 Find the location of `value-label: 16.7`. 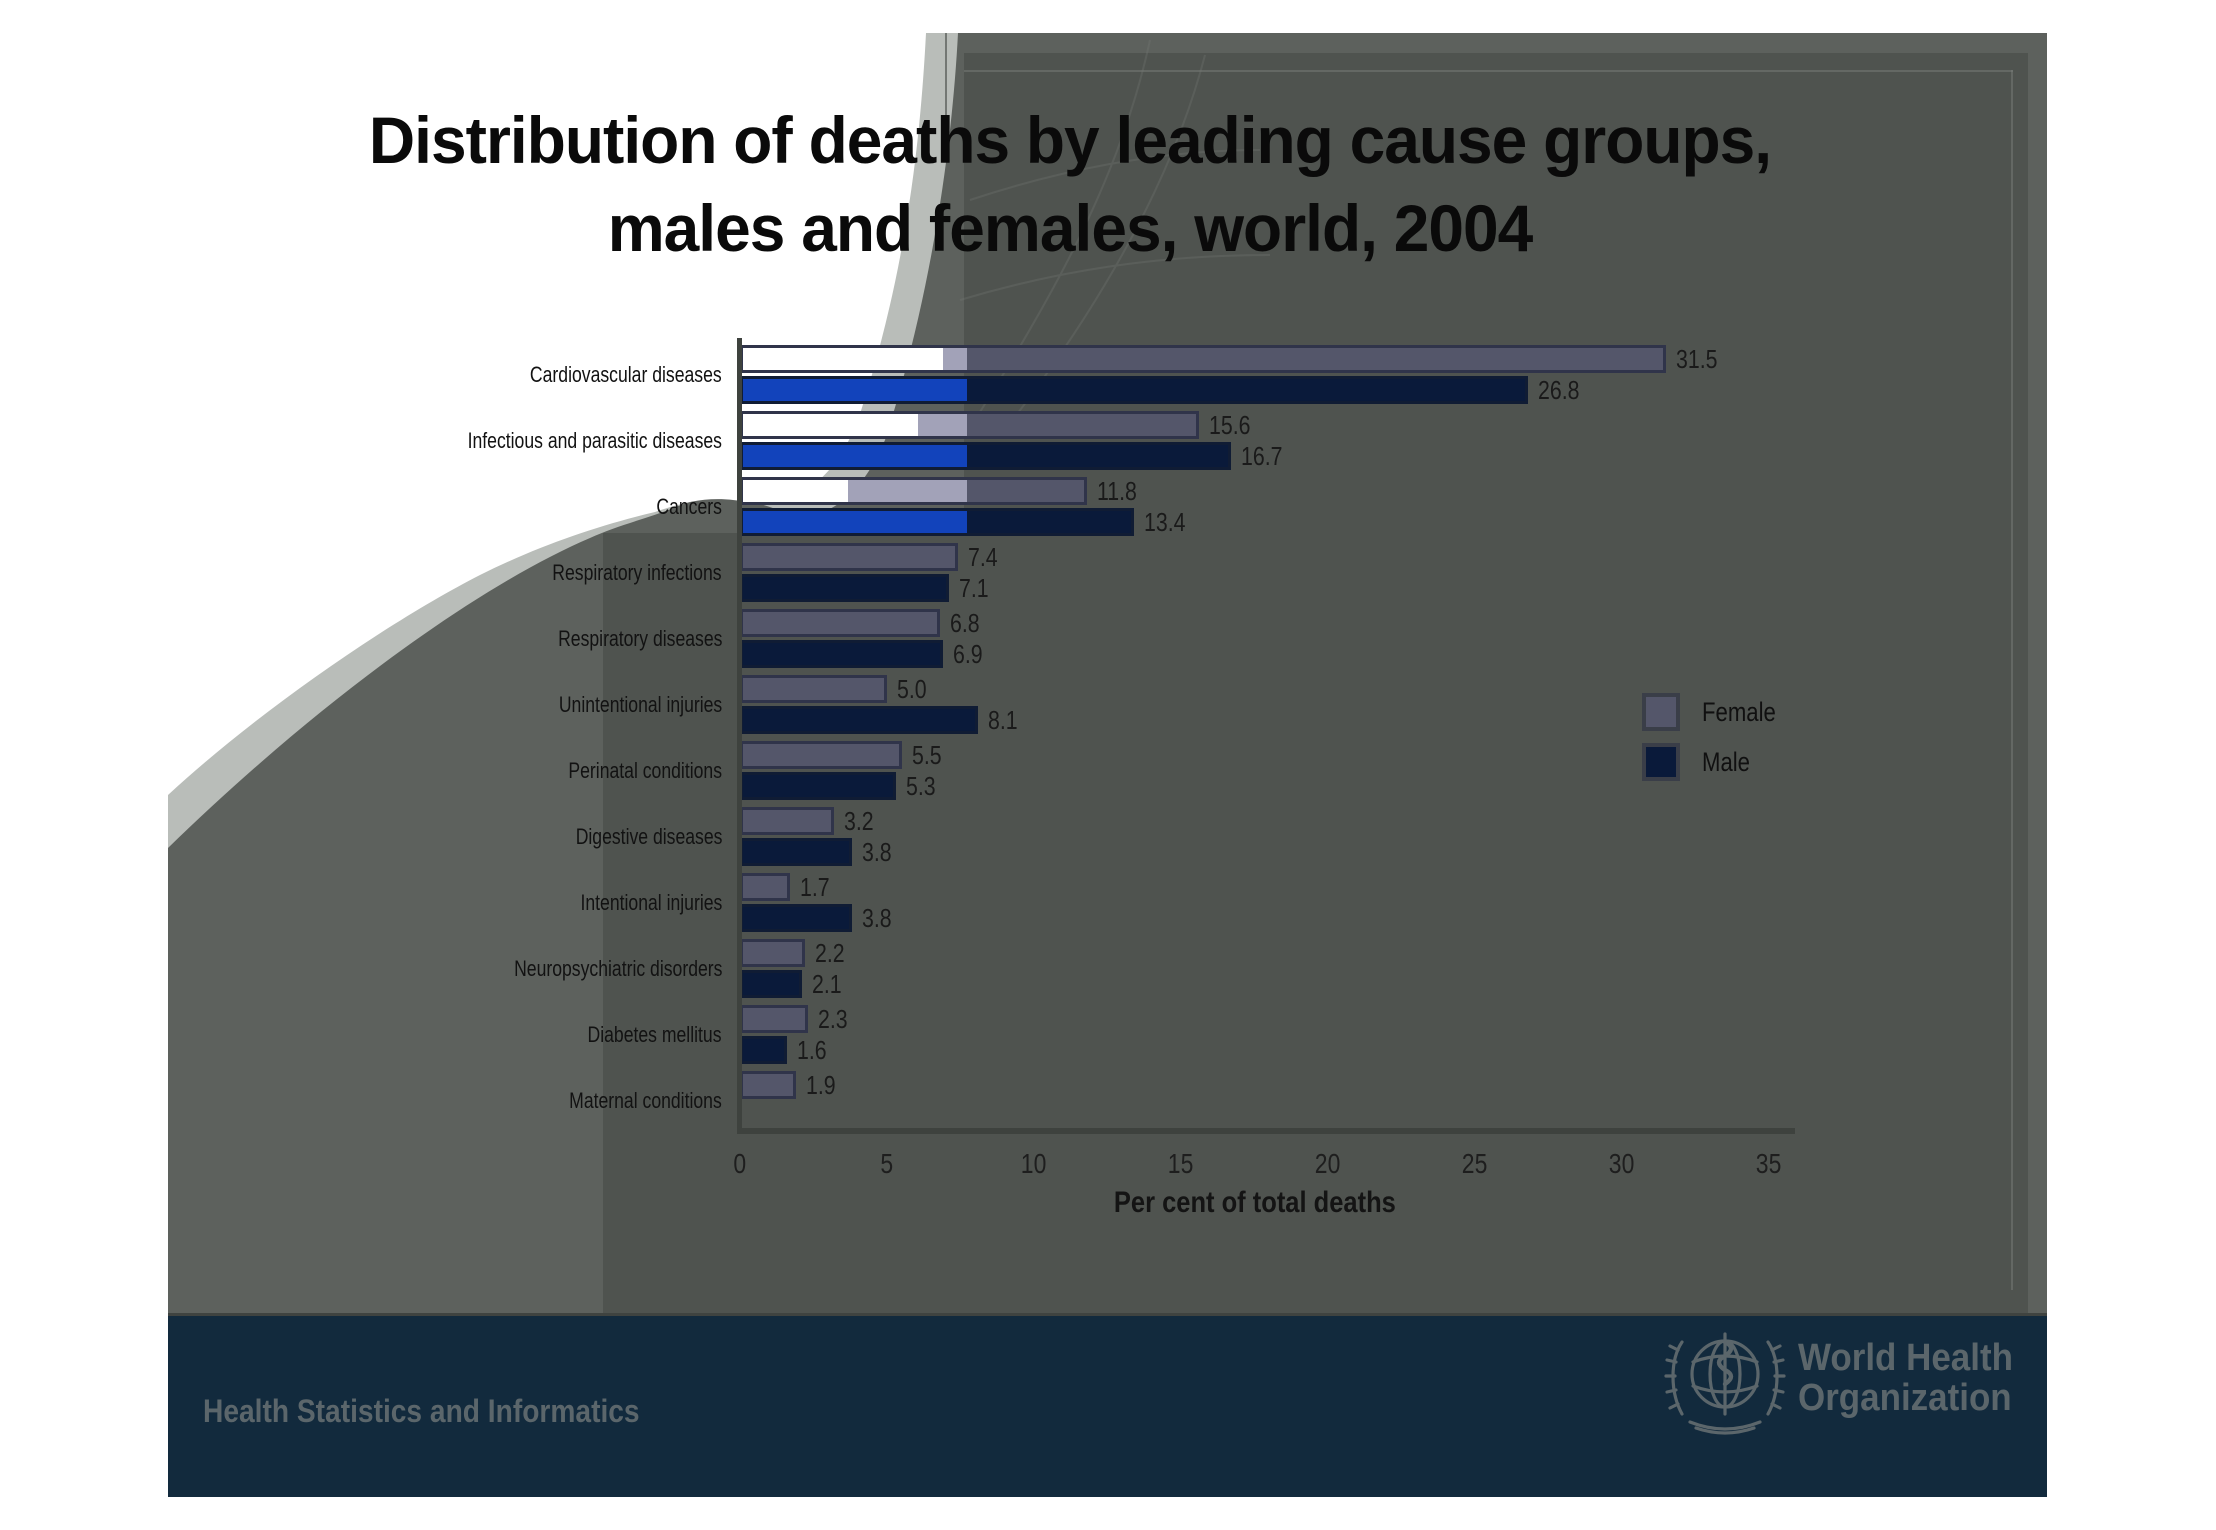

value-label: 16.7 is located at coordinates (1262, 456).